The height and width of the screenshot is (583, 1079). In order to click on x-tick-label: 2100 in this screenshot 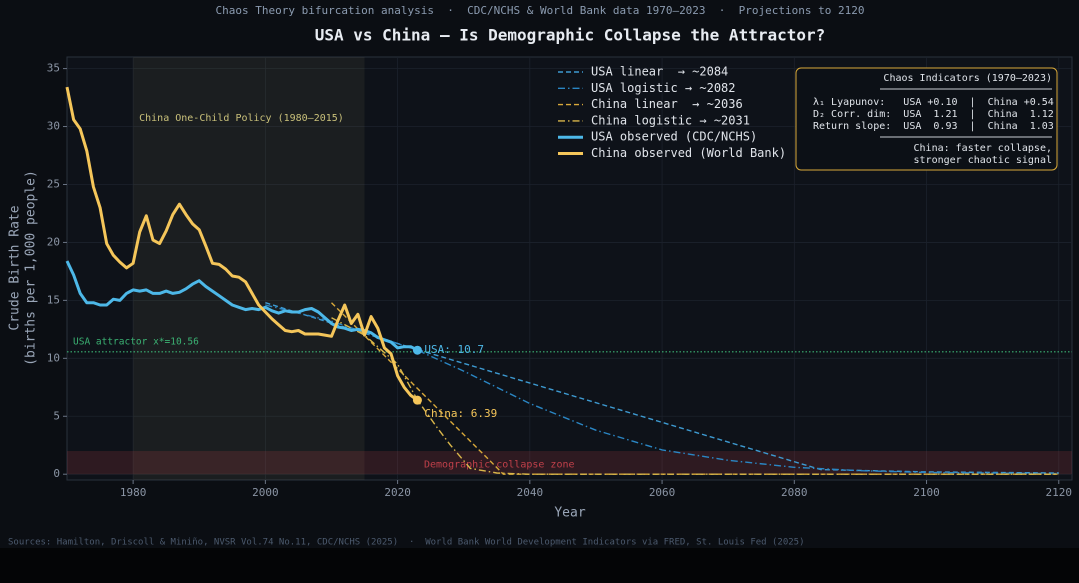, I will do `click(926, 492)`.